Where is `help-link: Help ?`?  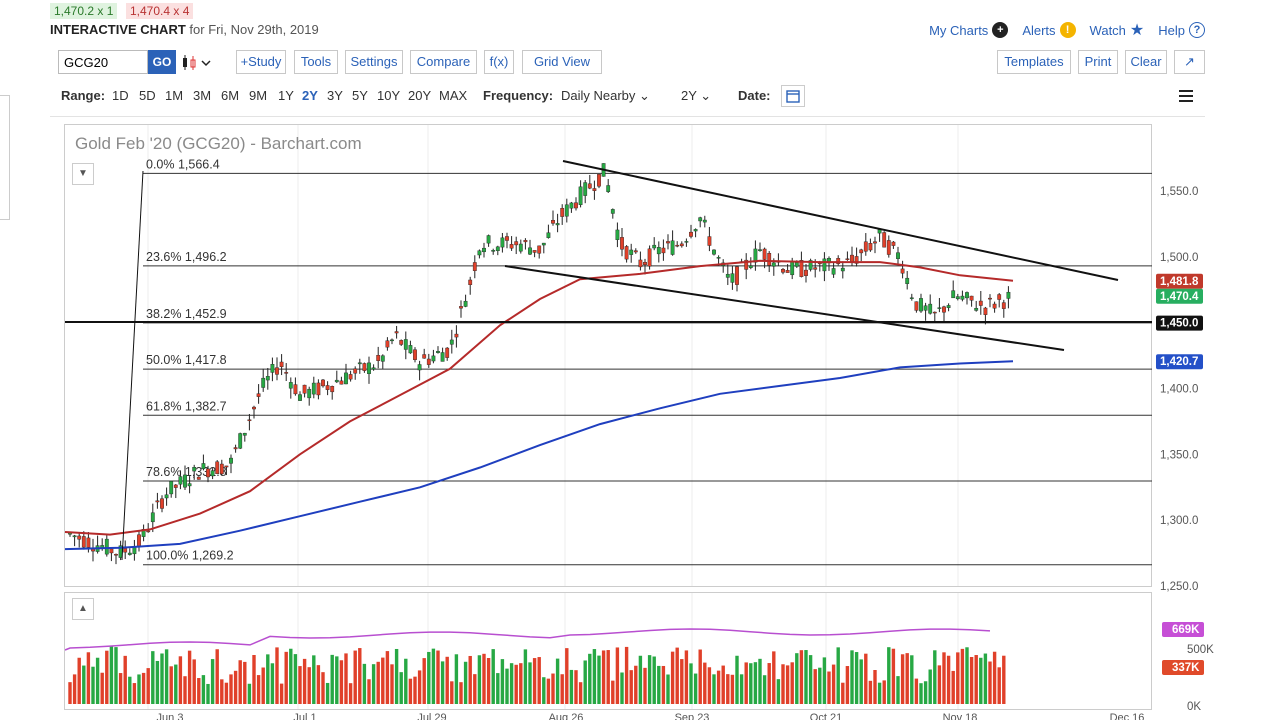 help-link: Help ? is located at coordinates (1181, 30).